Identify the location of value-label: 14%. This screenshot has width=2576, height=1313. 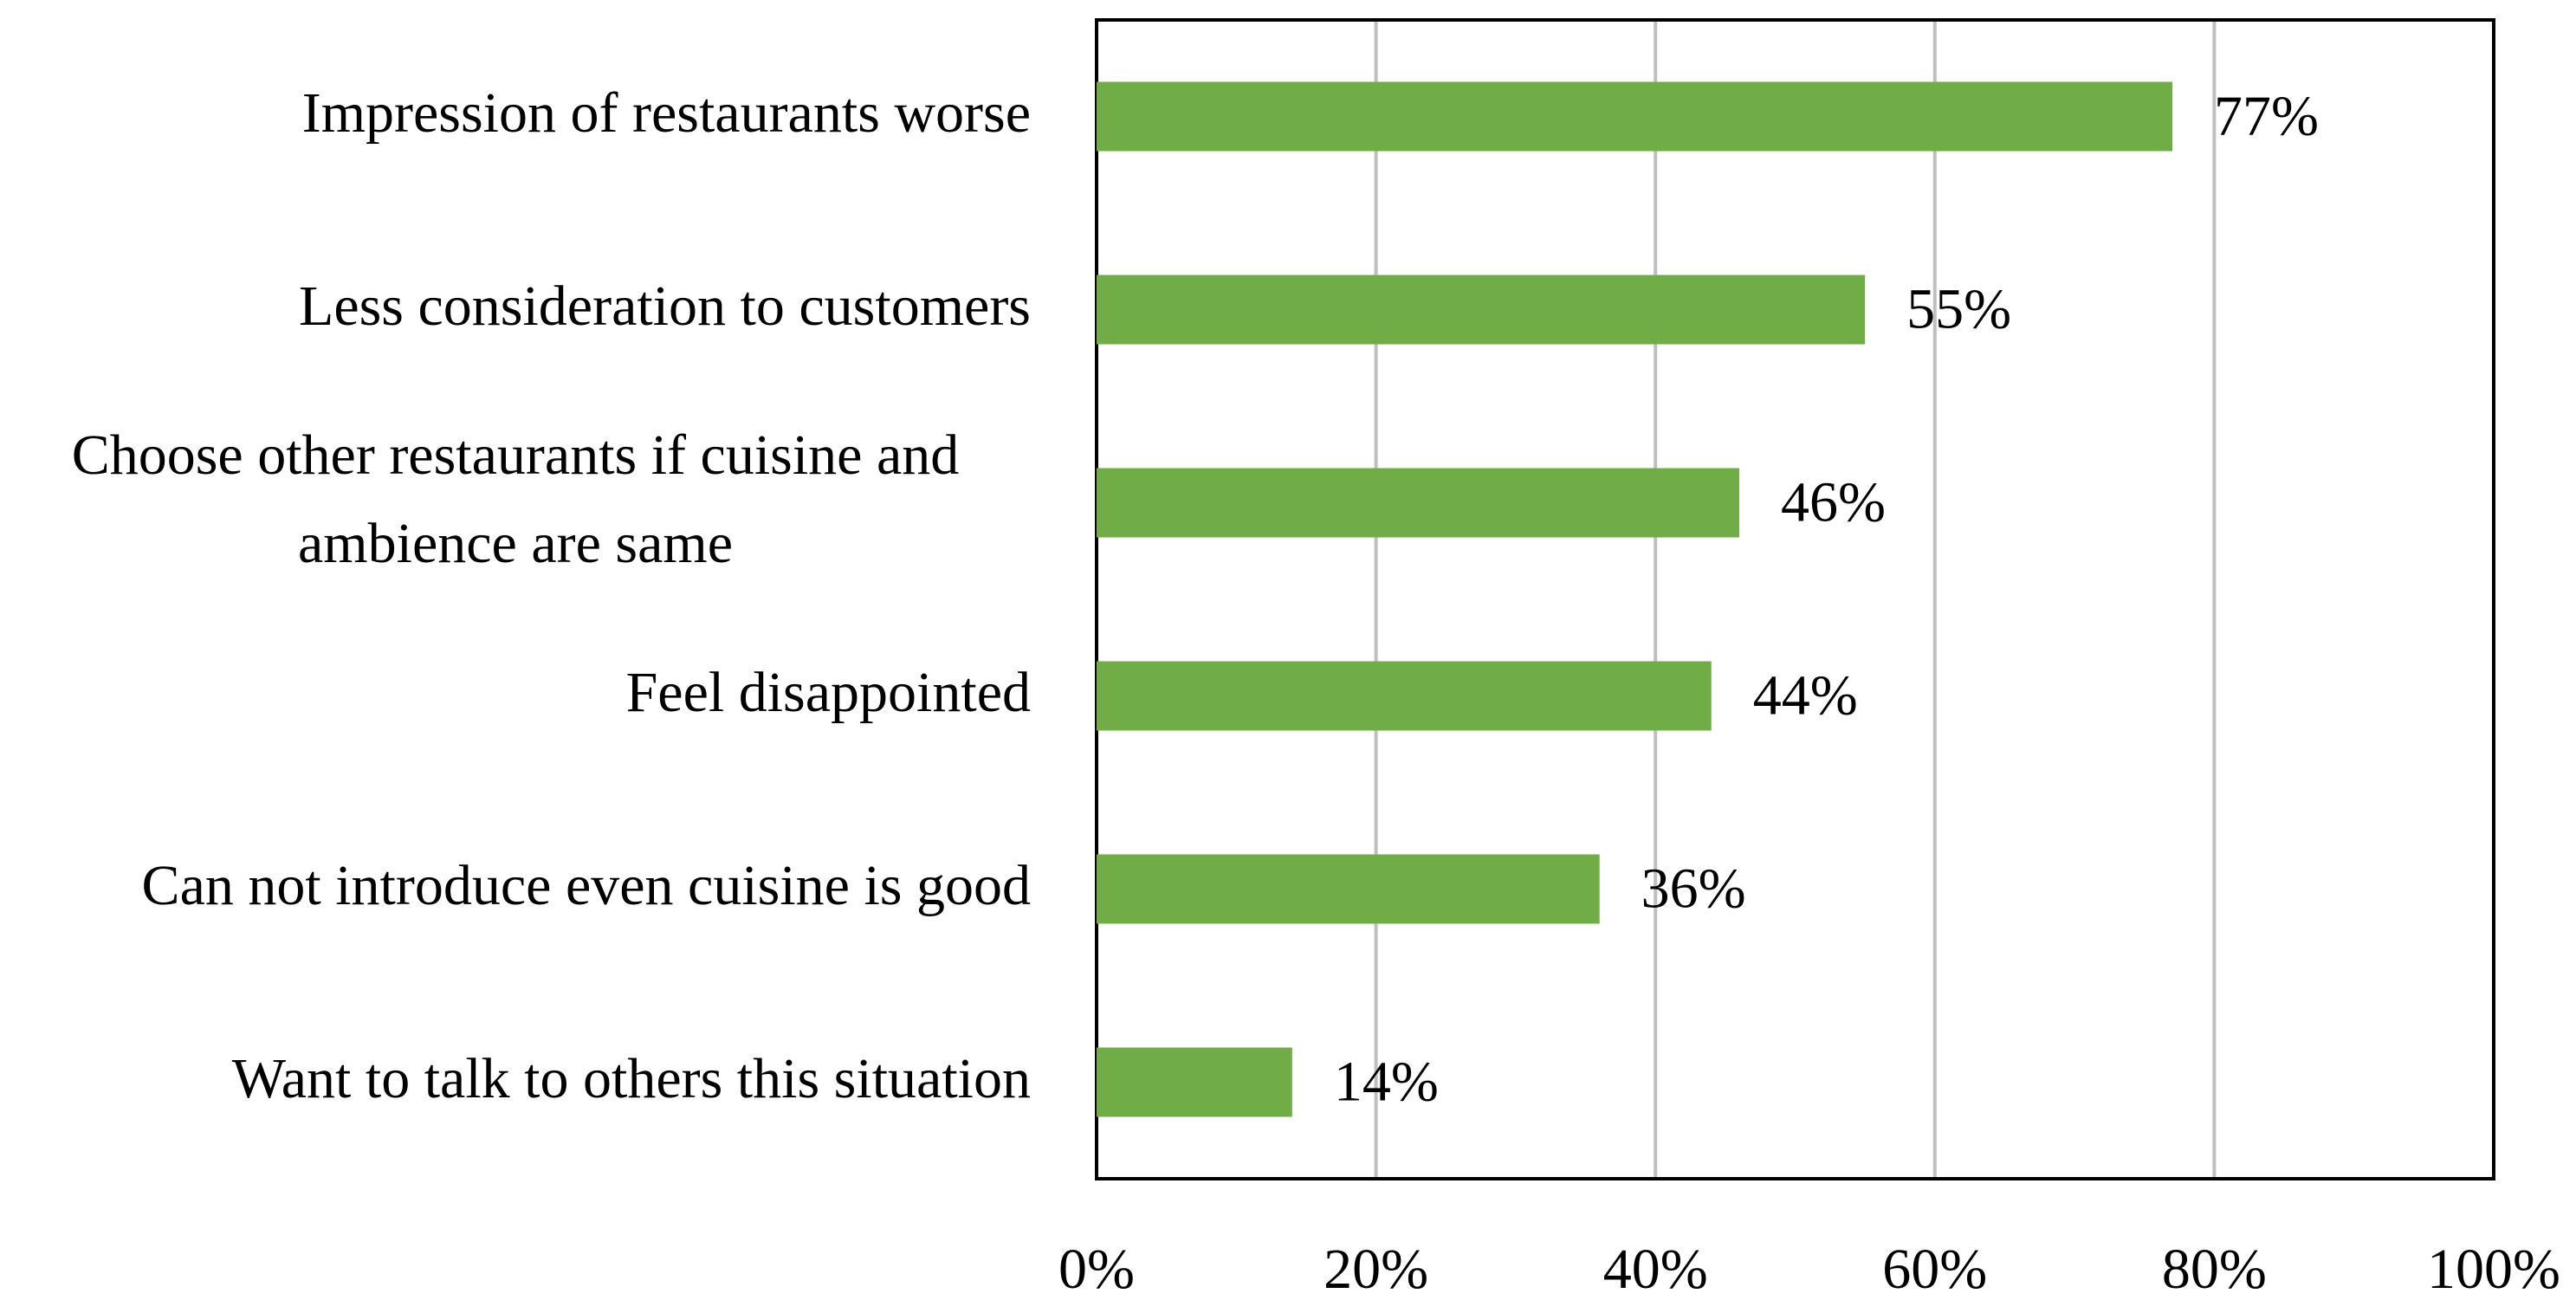
(1386, 1082).